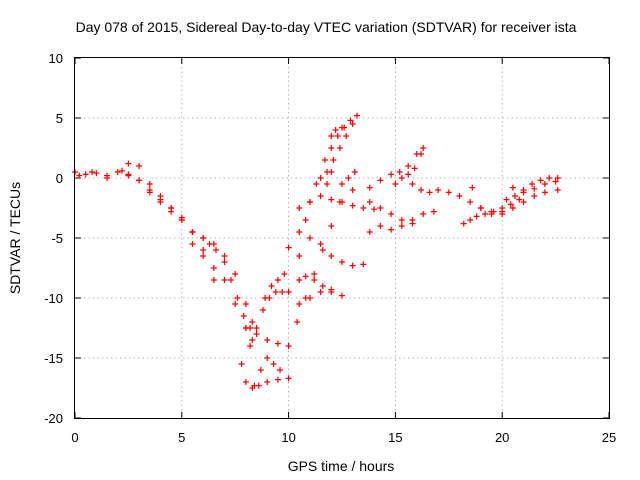 The image size is (640, 480). Describe the element at coordinates (171, 227) in the screenshot. I see `series-arc-c` at that location.